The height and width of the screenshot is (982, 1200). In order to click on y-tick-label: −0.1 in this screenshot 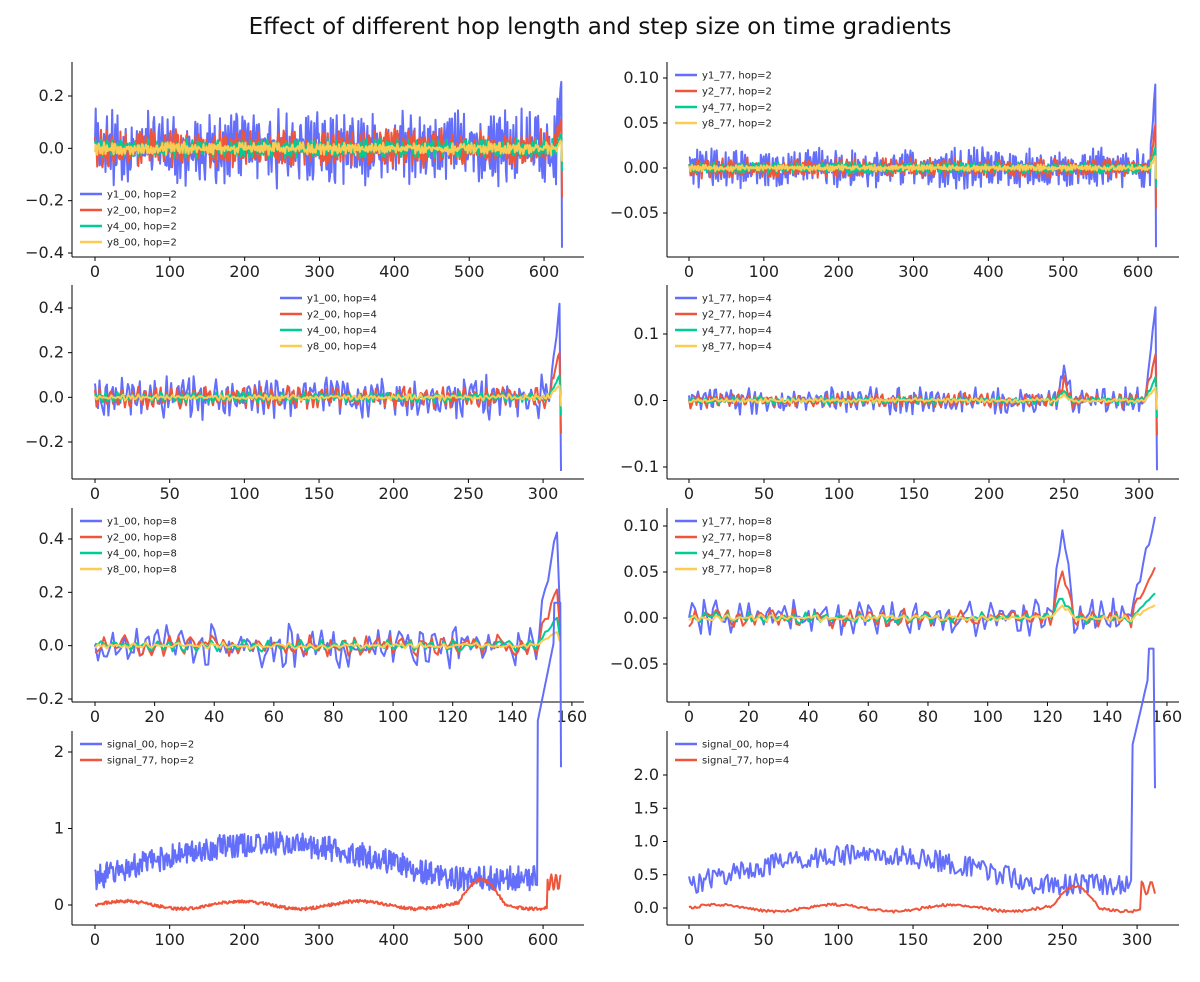, I will do `click(639, 466)`.